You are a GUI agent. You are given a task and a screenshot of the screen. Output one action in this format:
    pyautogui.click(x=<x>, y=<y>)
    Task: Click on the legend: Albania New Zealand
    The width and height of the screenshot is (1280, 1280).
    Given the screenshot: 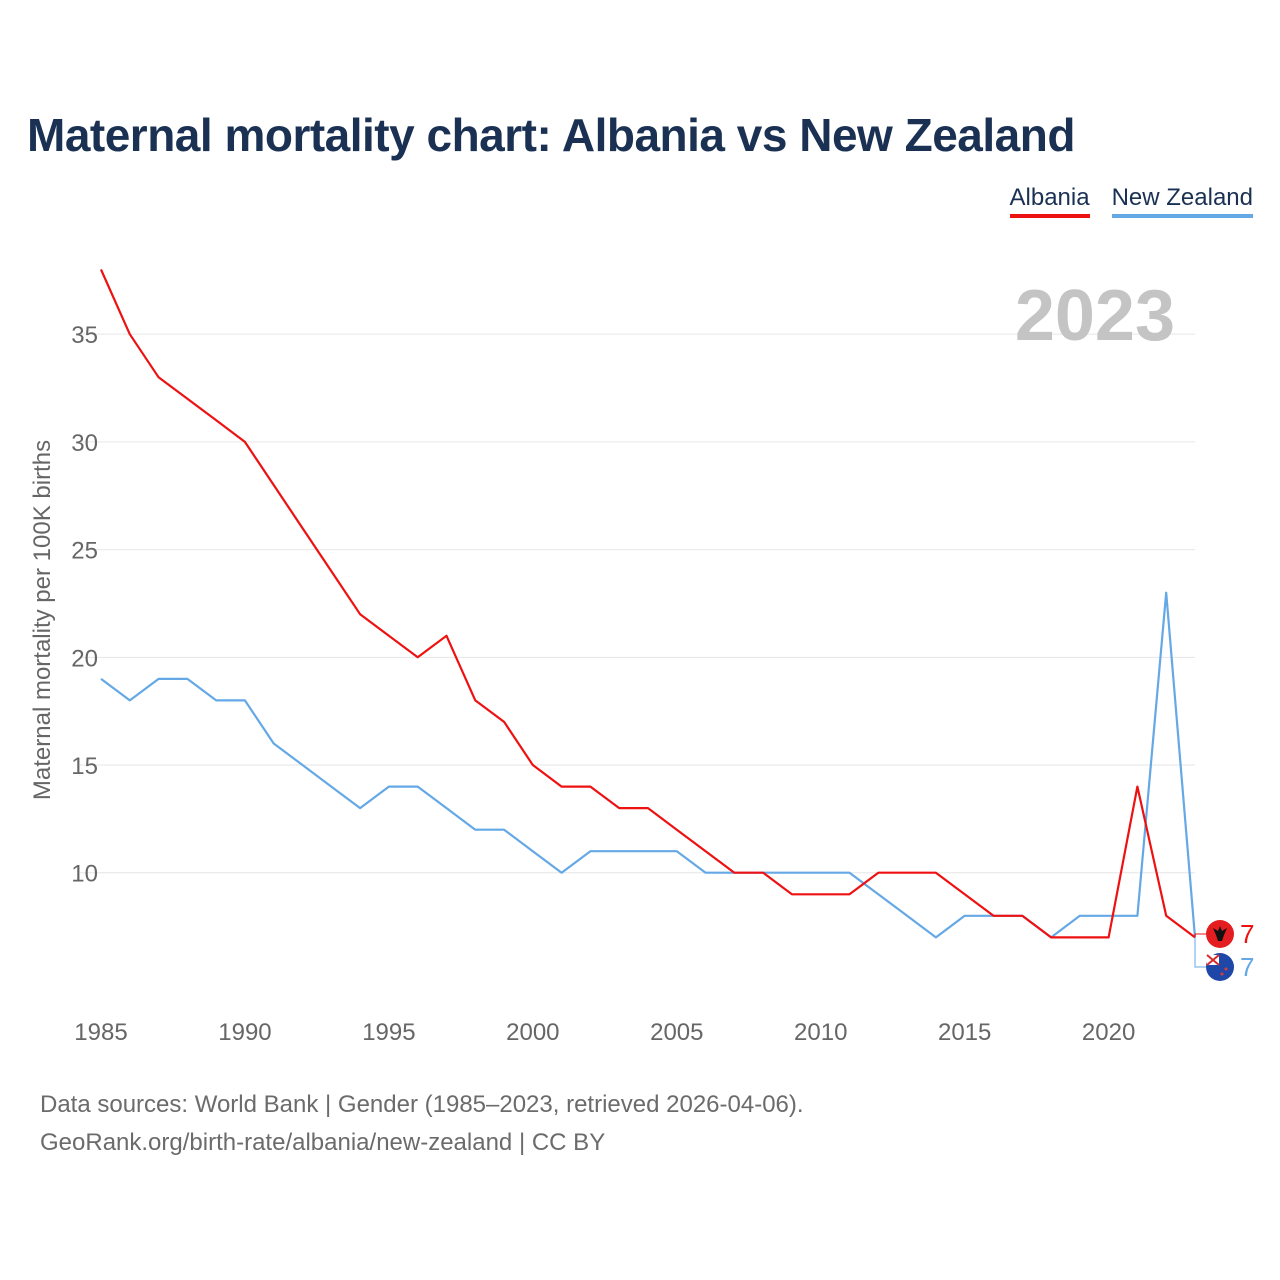 What is the action you would take?
    pyautogui.click(x=1131, y=201)
    